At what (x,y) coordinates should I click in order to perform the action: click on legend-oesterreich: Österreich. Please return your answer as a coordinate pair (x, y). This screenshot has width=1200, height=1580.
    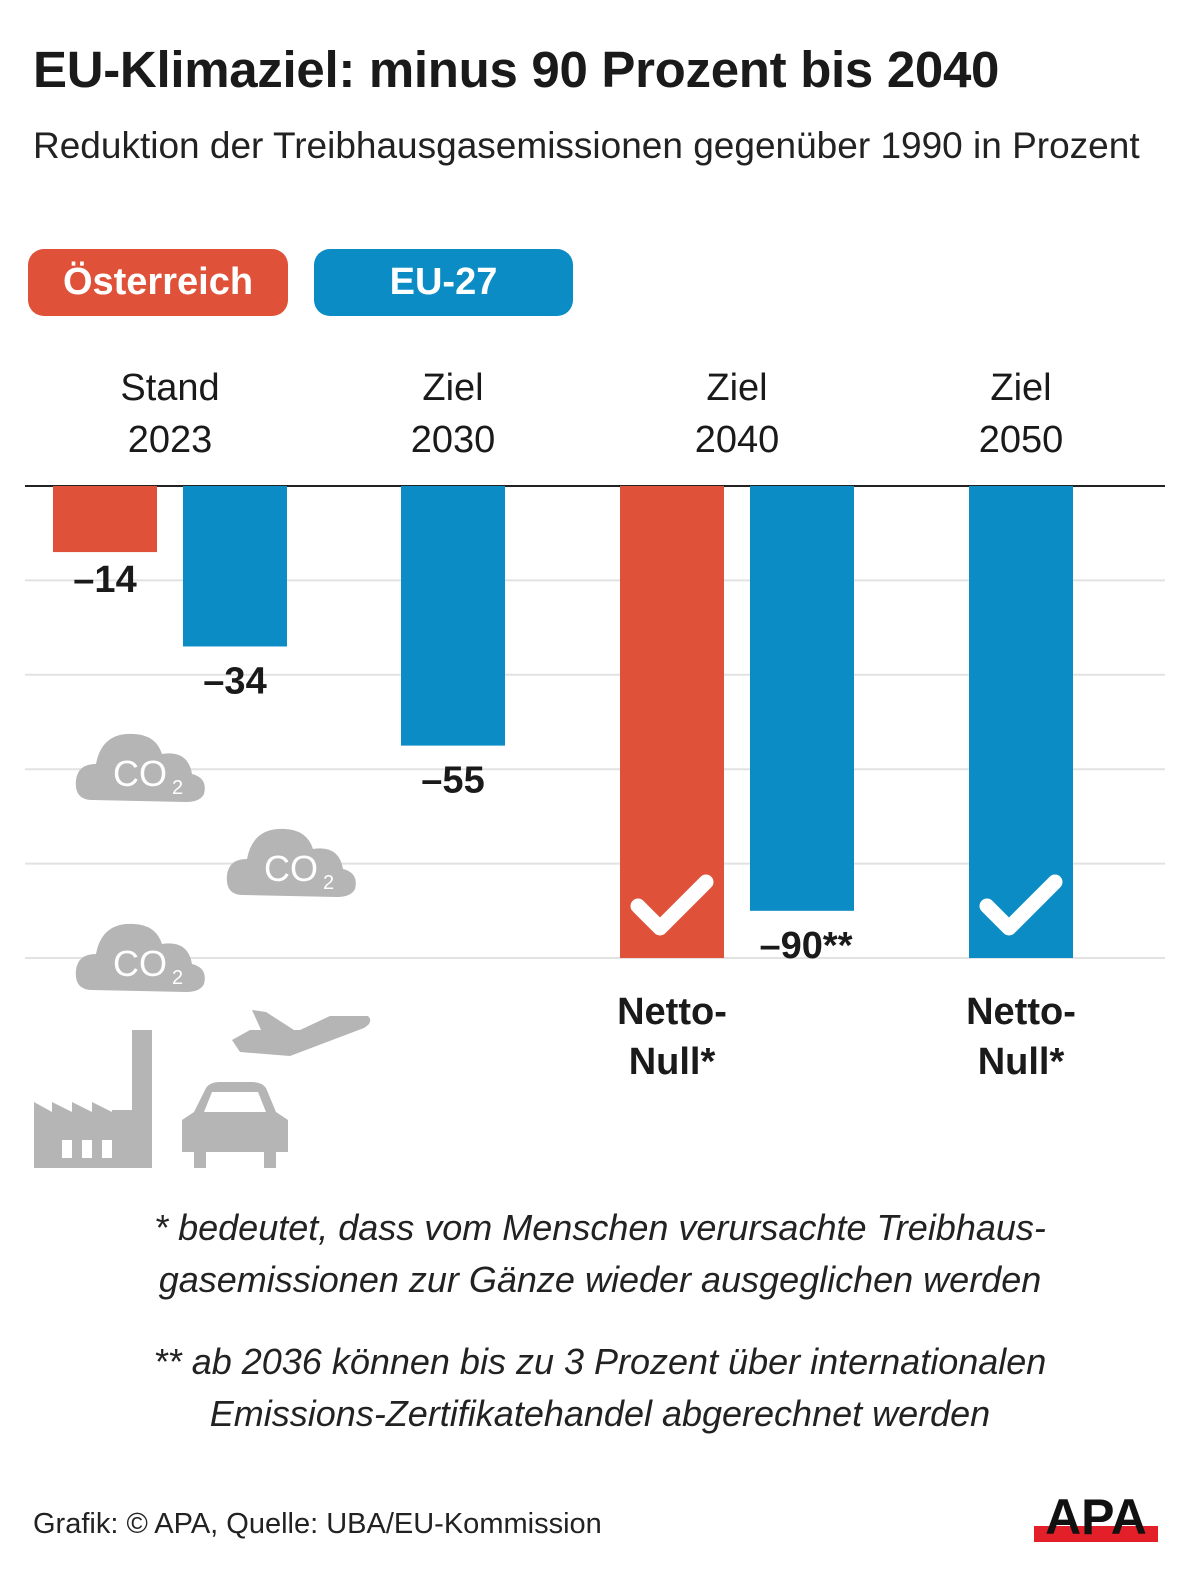
    Looking at the image, I should click on (158, 282).